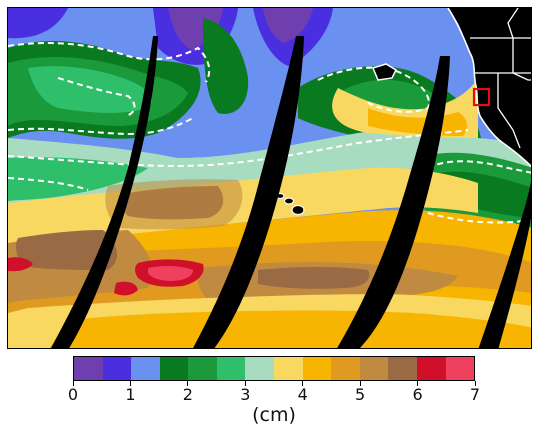  What do you see at coordinates (302, 394) in the screenshot?
I see `colorbar-tick-label: 4` at bounding box center [302, 394].